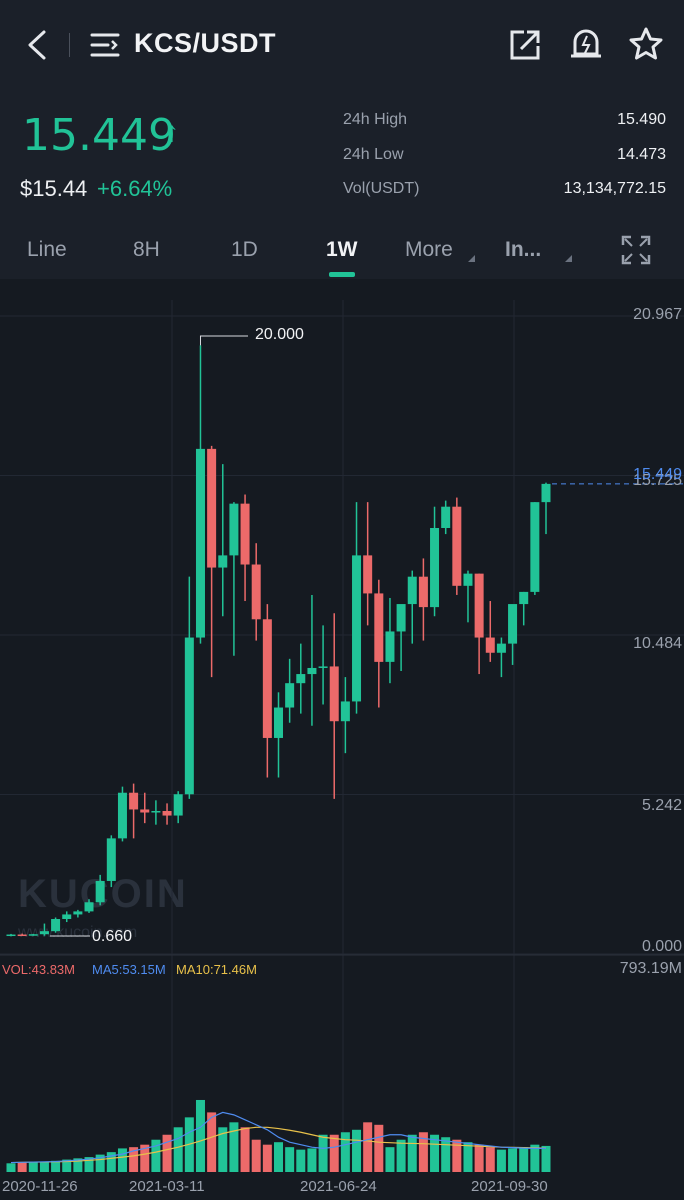 This screenshot has width=684, height=1200. What do you see at coordinates (279, 334) in the screenshot?
I see `high-marker-label: 20.000` at bounding box center [279, 334].